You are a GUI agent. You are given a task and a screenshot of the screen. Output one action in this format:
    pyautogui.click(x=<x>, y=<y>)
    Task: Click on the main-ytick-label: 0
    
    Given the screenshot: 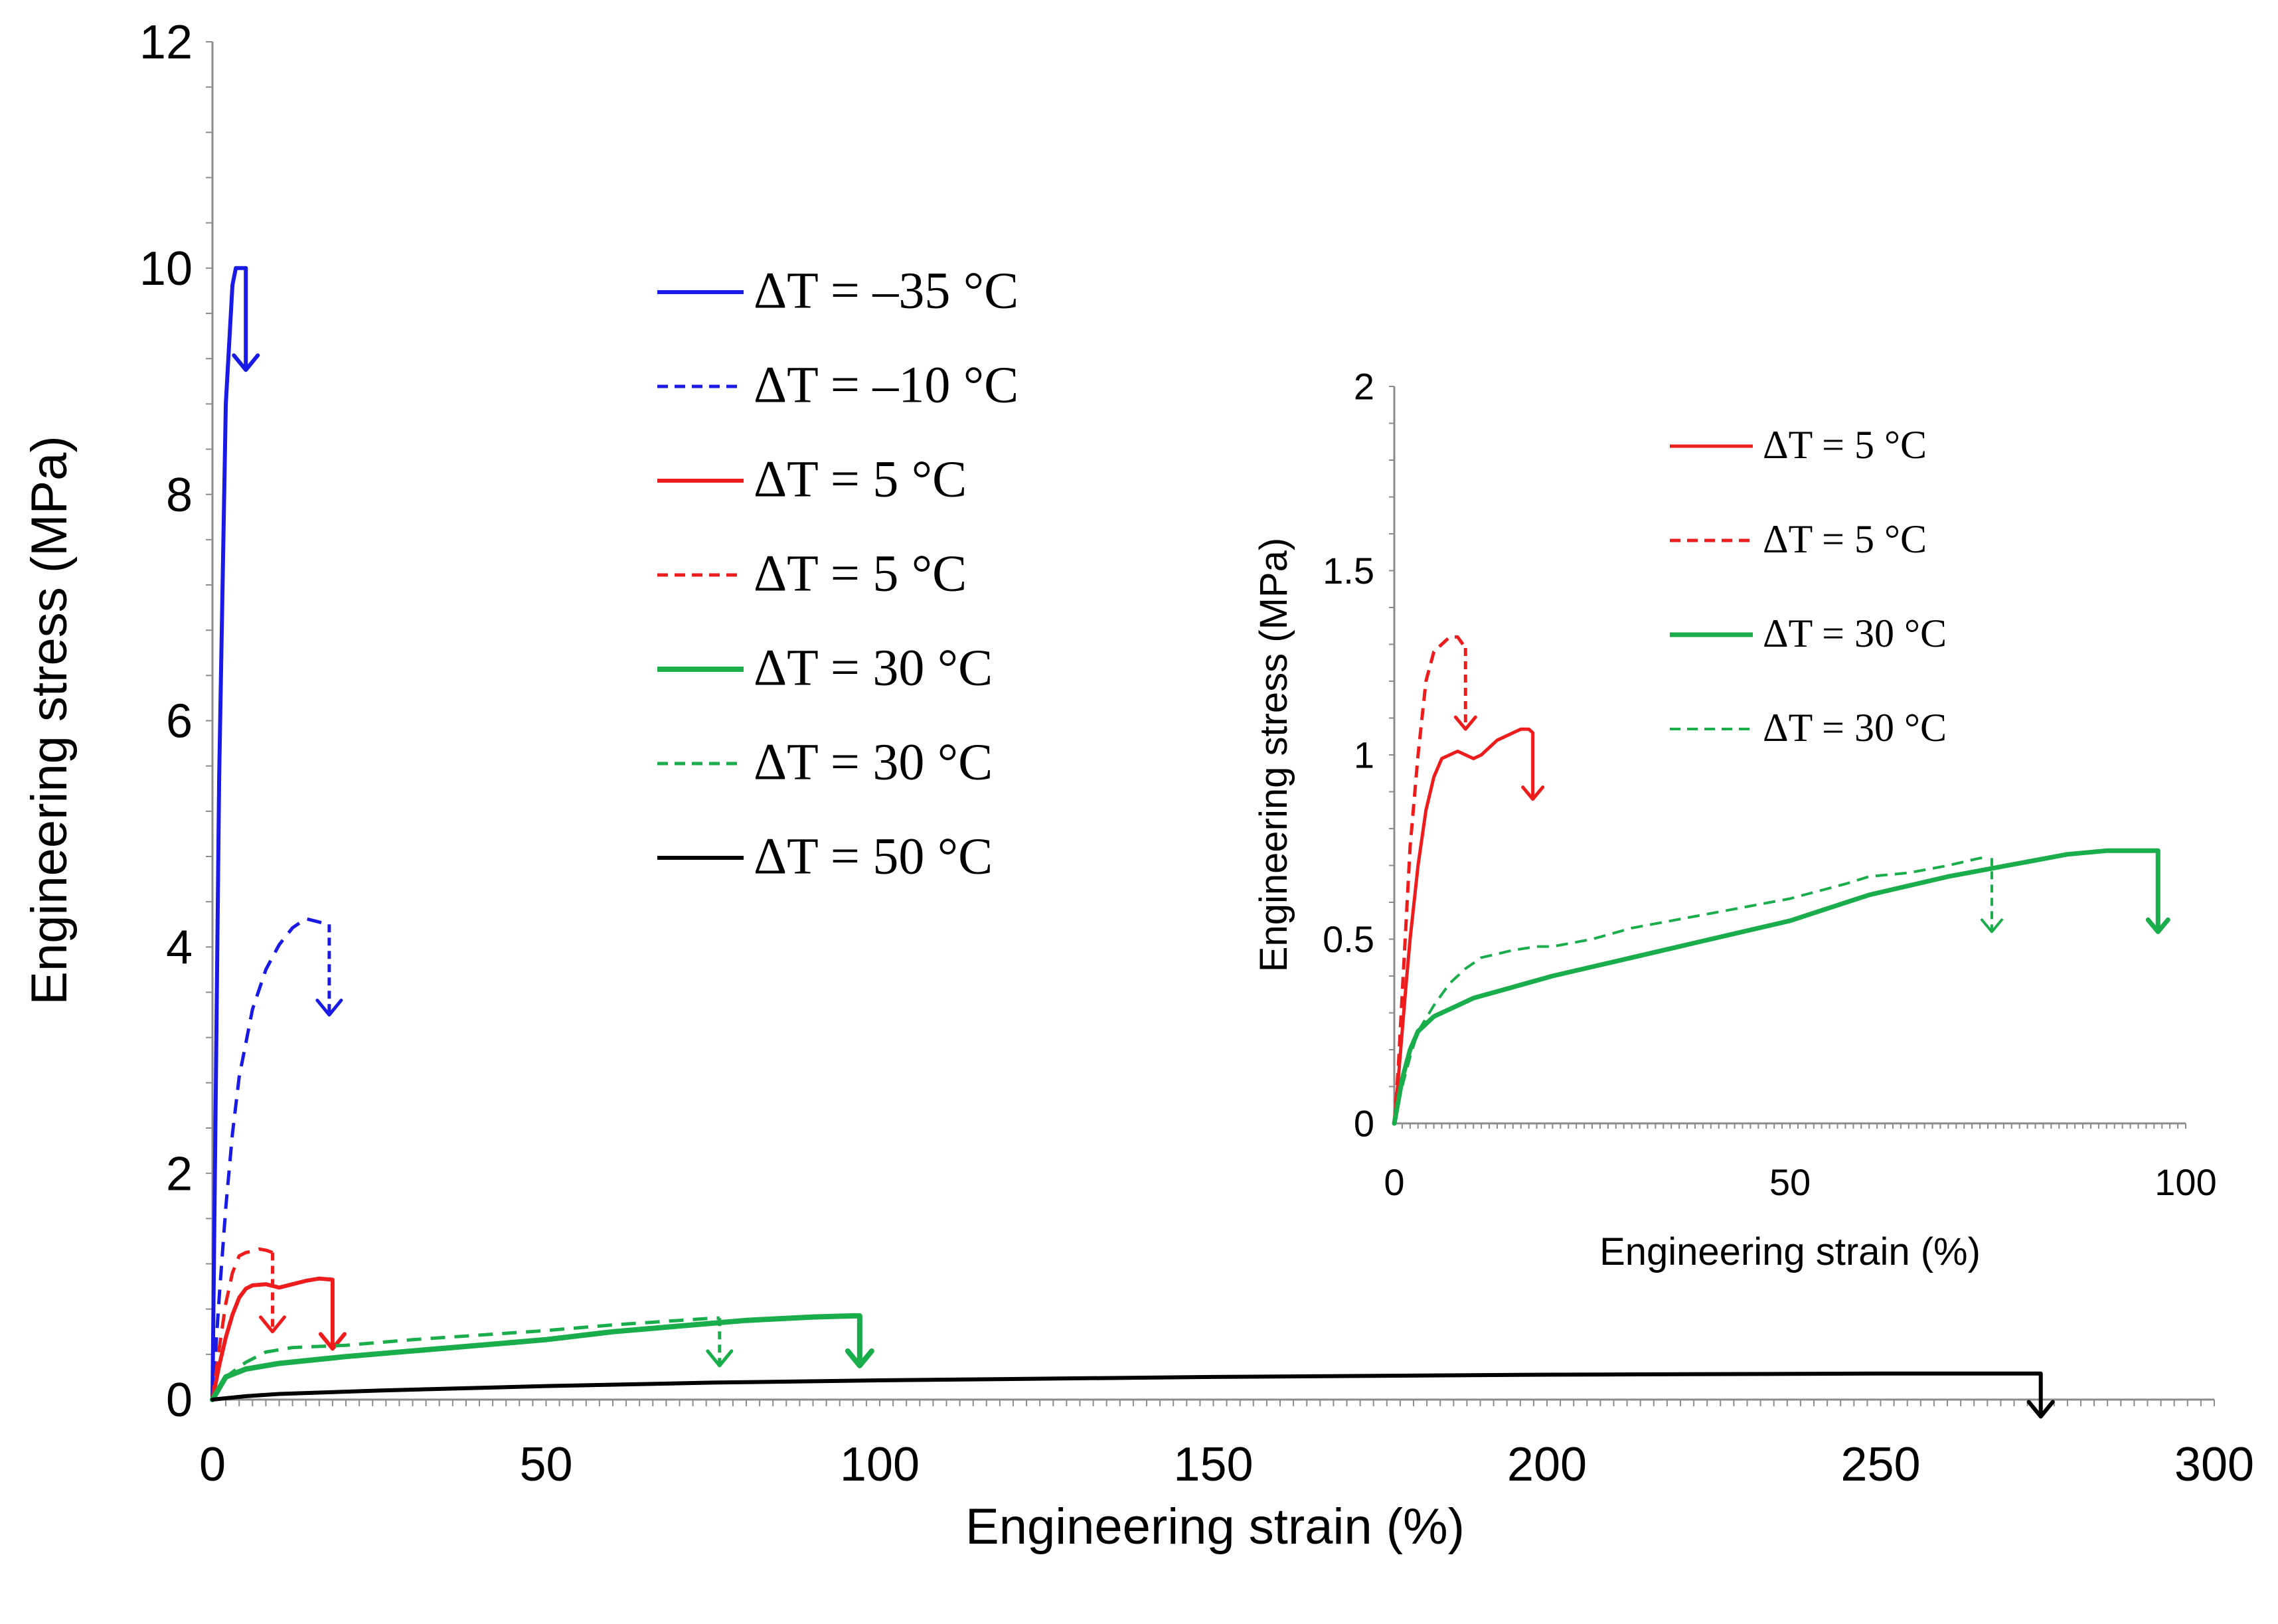 What is the action you would take?
    pyautogui.click(x=179, y=1400)
    